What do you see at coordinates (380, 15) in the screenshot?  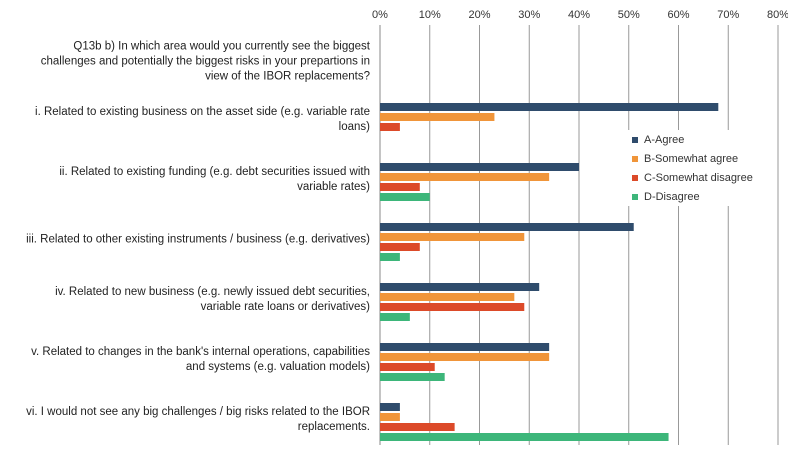 I see `x-tick-label: 0%` at bounding box center [380, 15].